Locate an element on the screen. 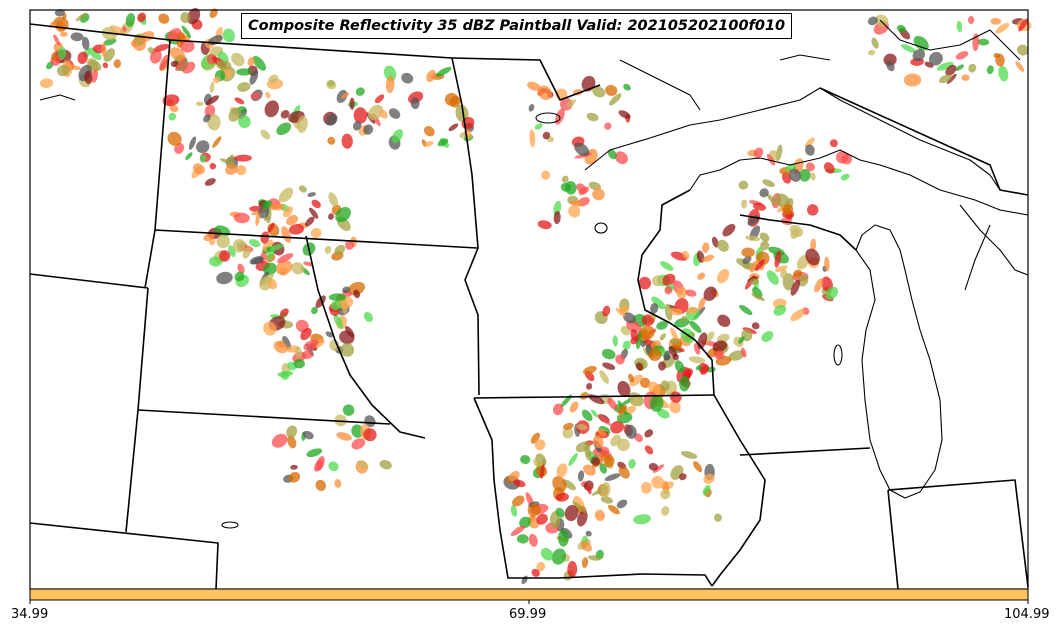 Image resolution: width=1062 pixels, height=637 pixels. colorbar-tick-label-mid: 69.99 is located at coordinates (528, 614).